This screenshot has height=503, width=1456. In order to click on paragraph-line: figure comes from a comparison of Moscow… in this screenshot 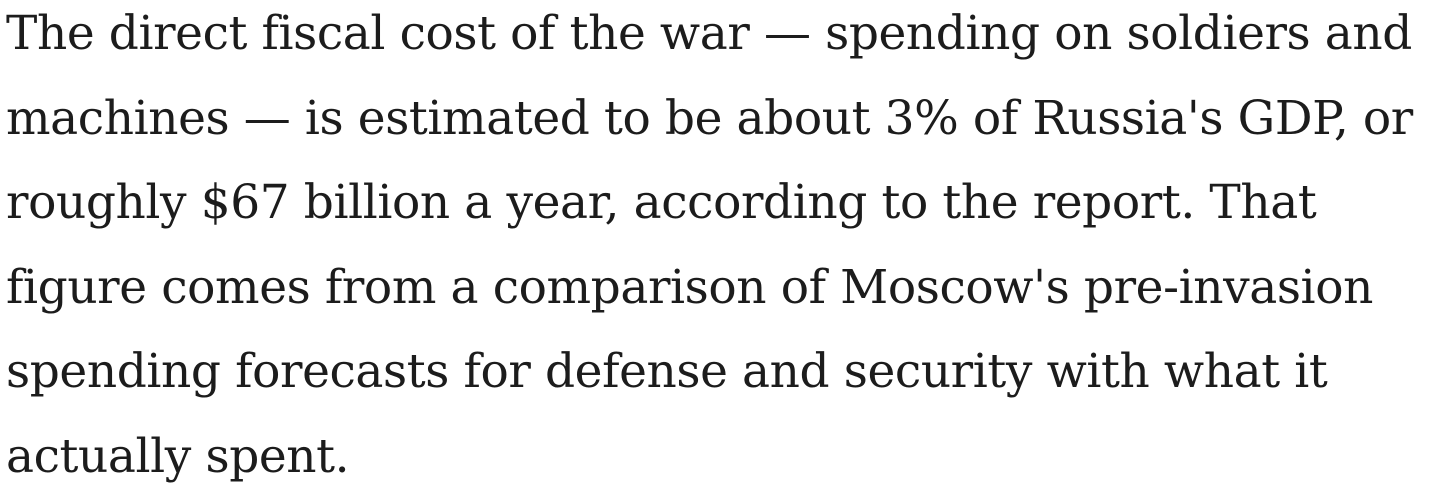, I will do `click(689, 287)`.